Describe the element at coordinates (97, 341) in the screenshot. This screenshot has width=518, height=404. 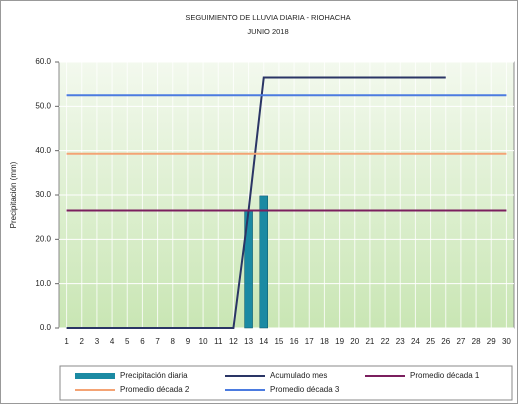
I see `x-tick-label: 3` at that location.